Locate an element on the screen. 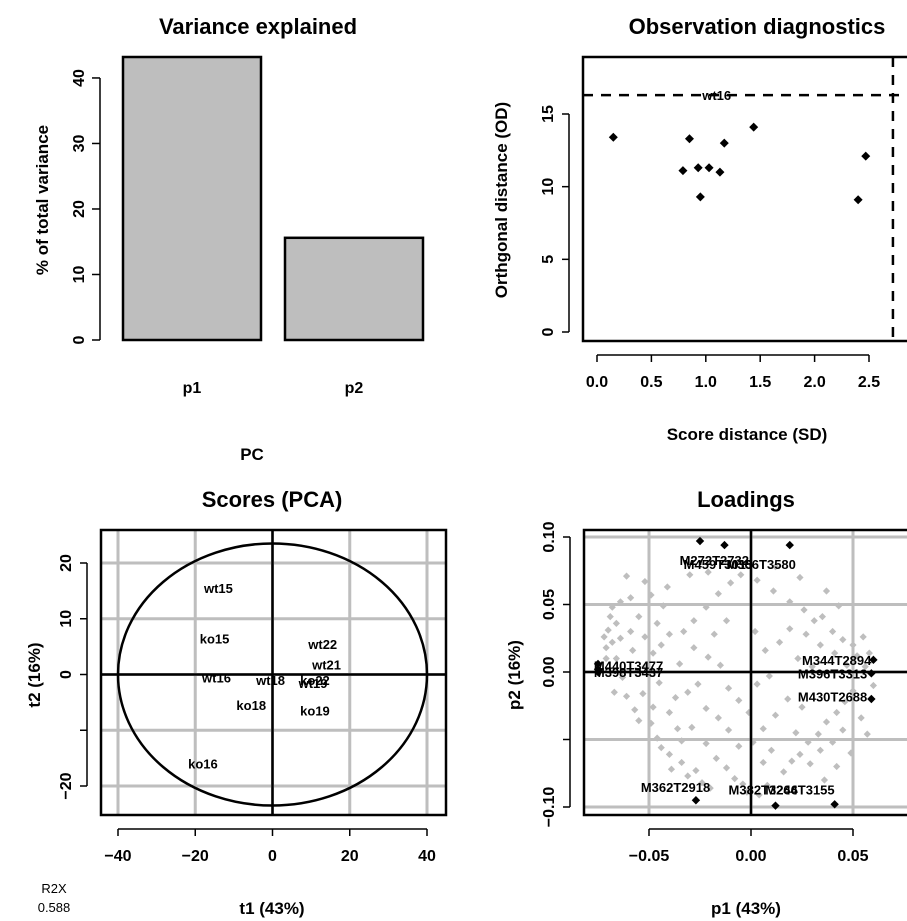 This screenshot has width=907, height=921. variance-y-tick-label: 10 is located at coordinates (79, 274).